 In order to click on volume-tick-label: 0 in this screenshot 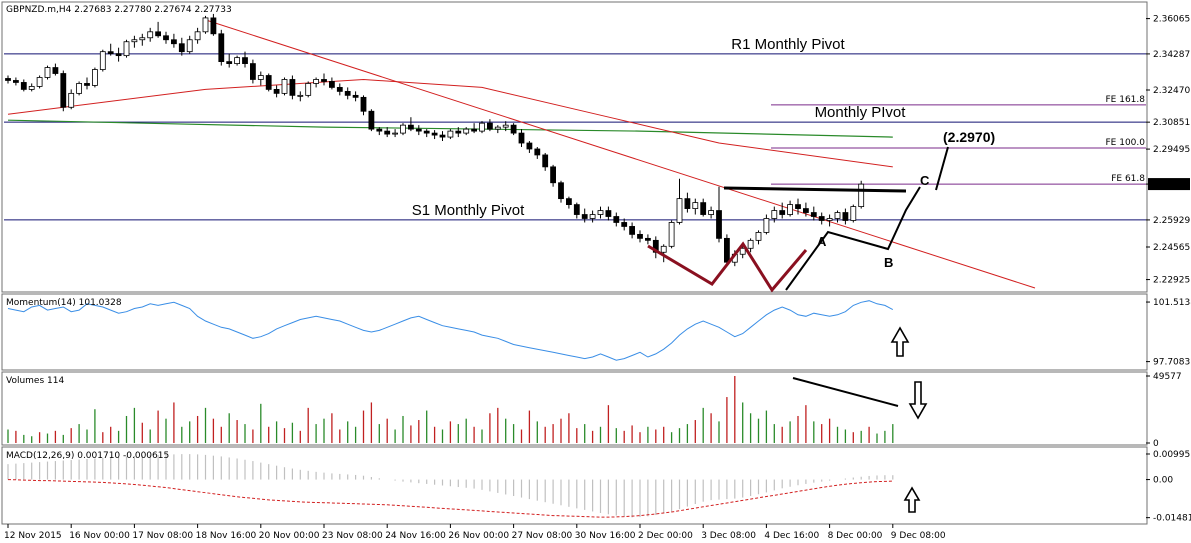, I will do `click(1156, 444)`.